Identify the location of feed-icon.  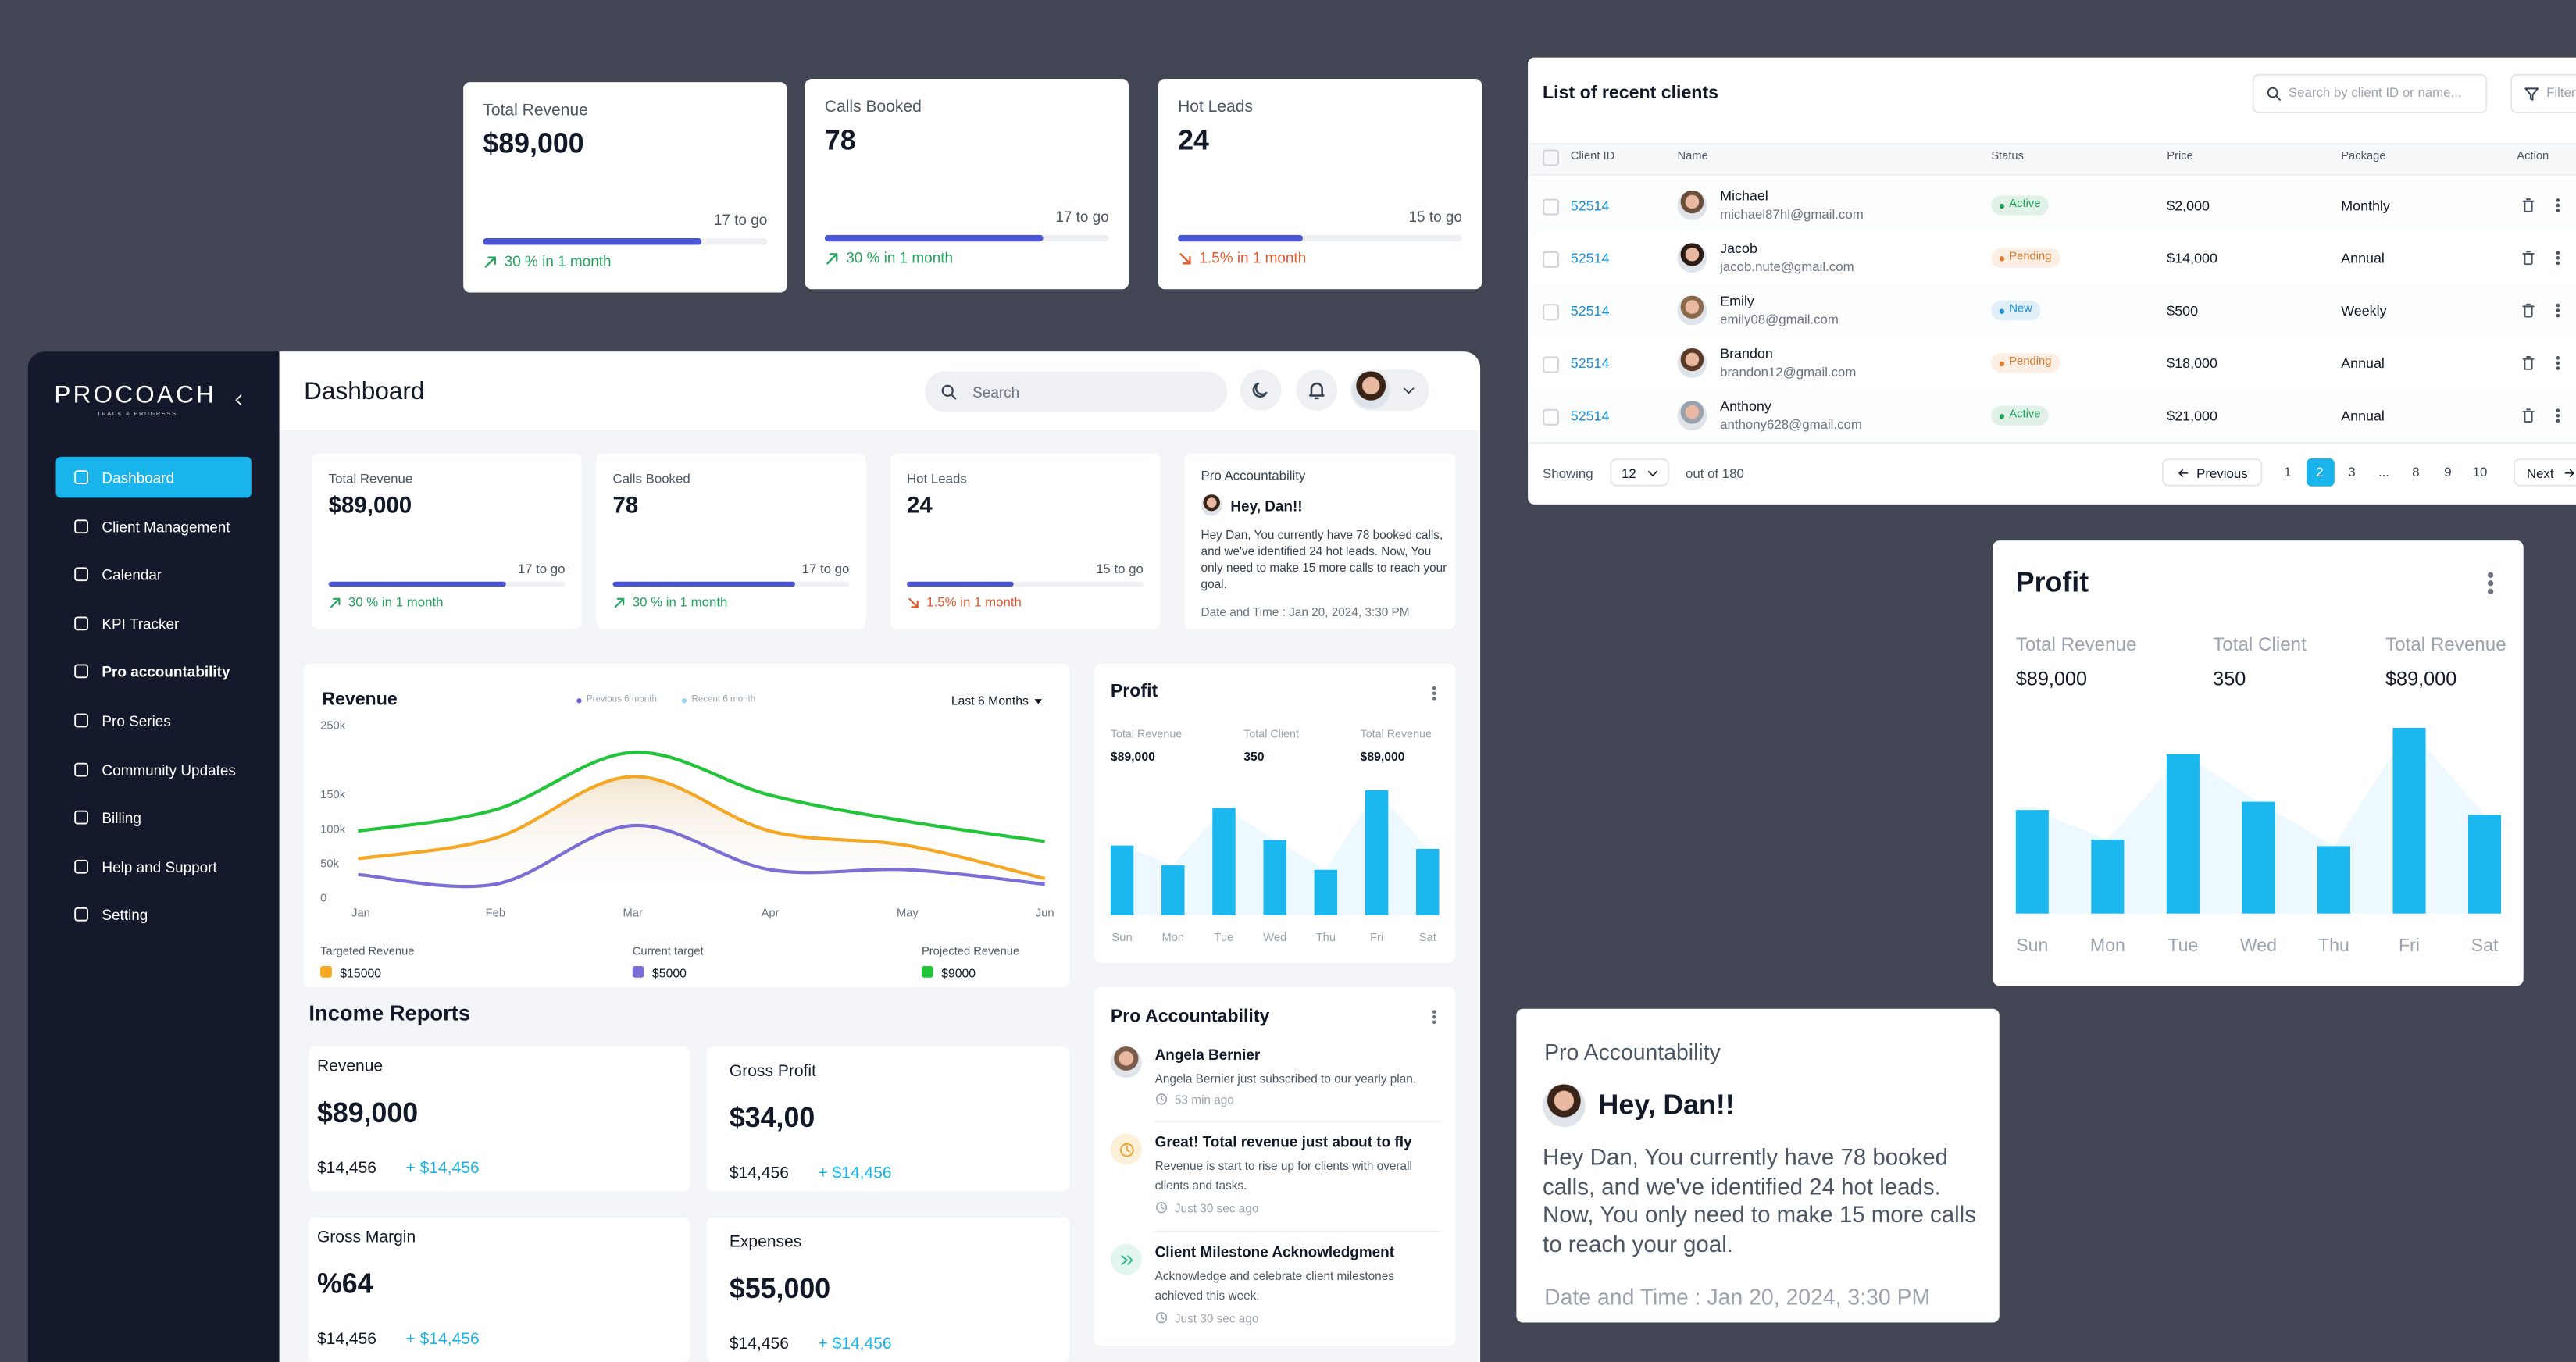
(1126, 1149).